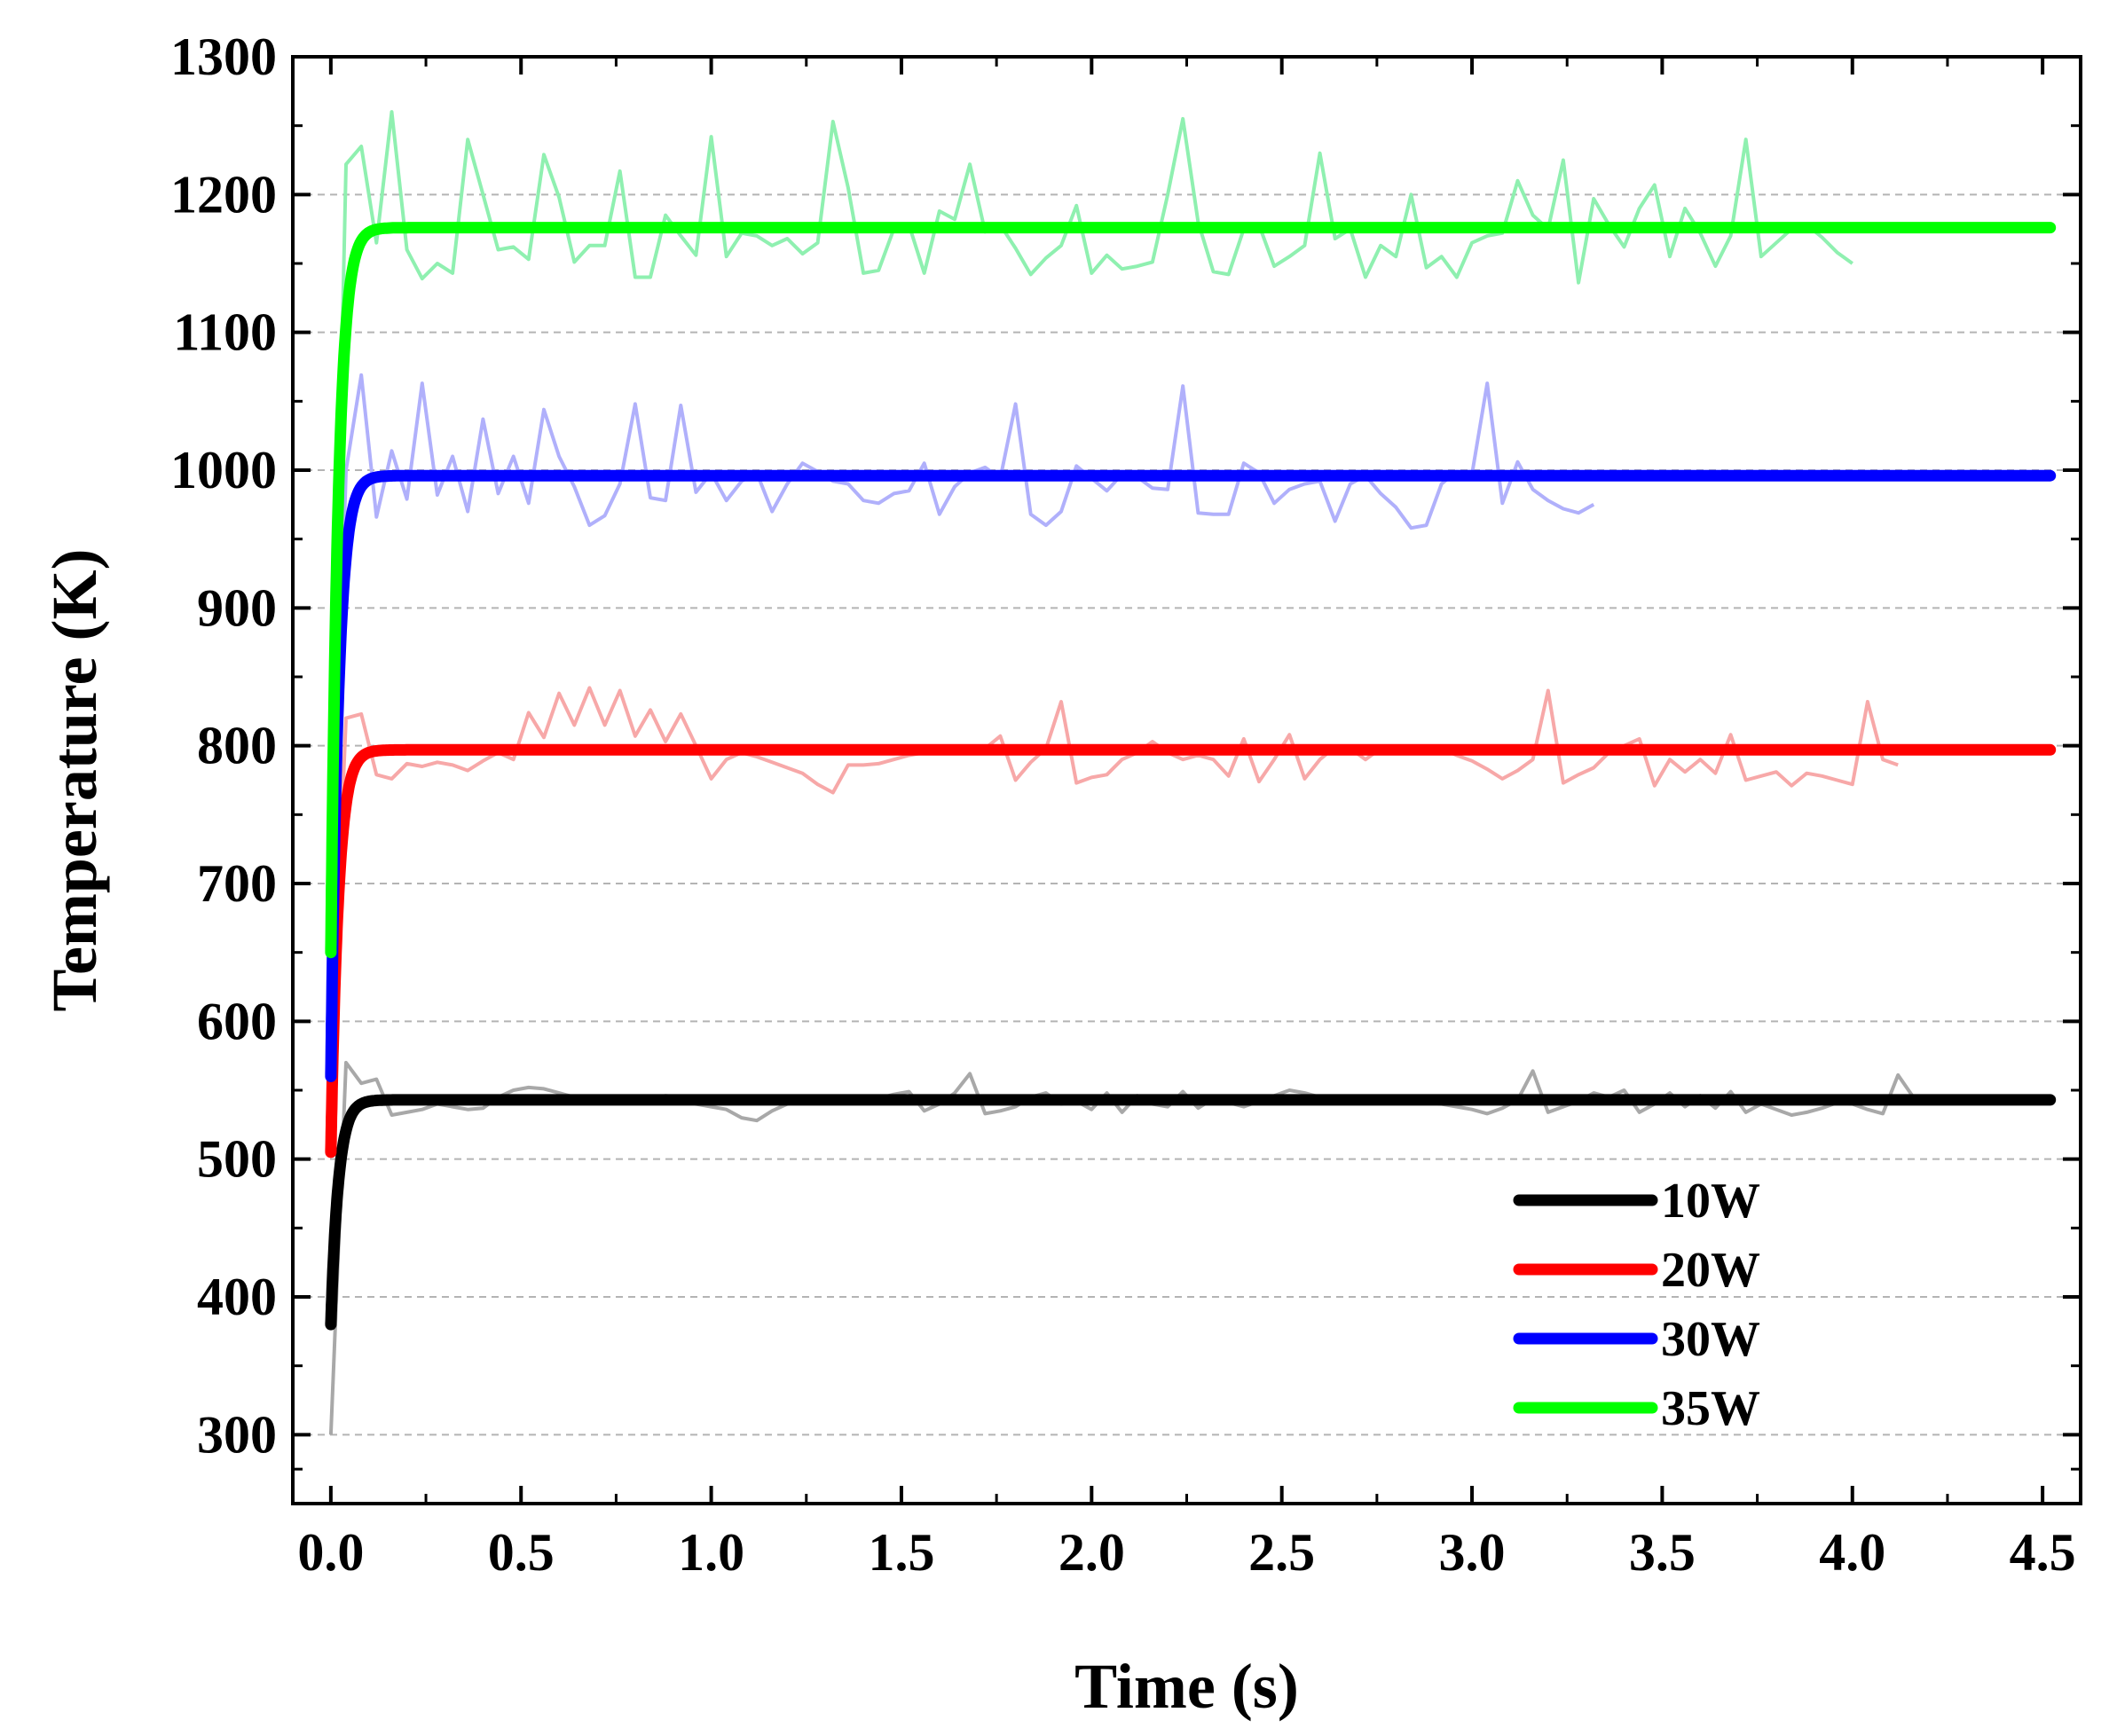  What do you see at coordinates (237, 1159) in the screenshot?
I see `y-tick-label: 500` at bounding box center [237, 1159].